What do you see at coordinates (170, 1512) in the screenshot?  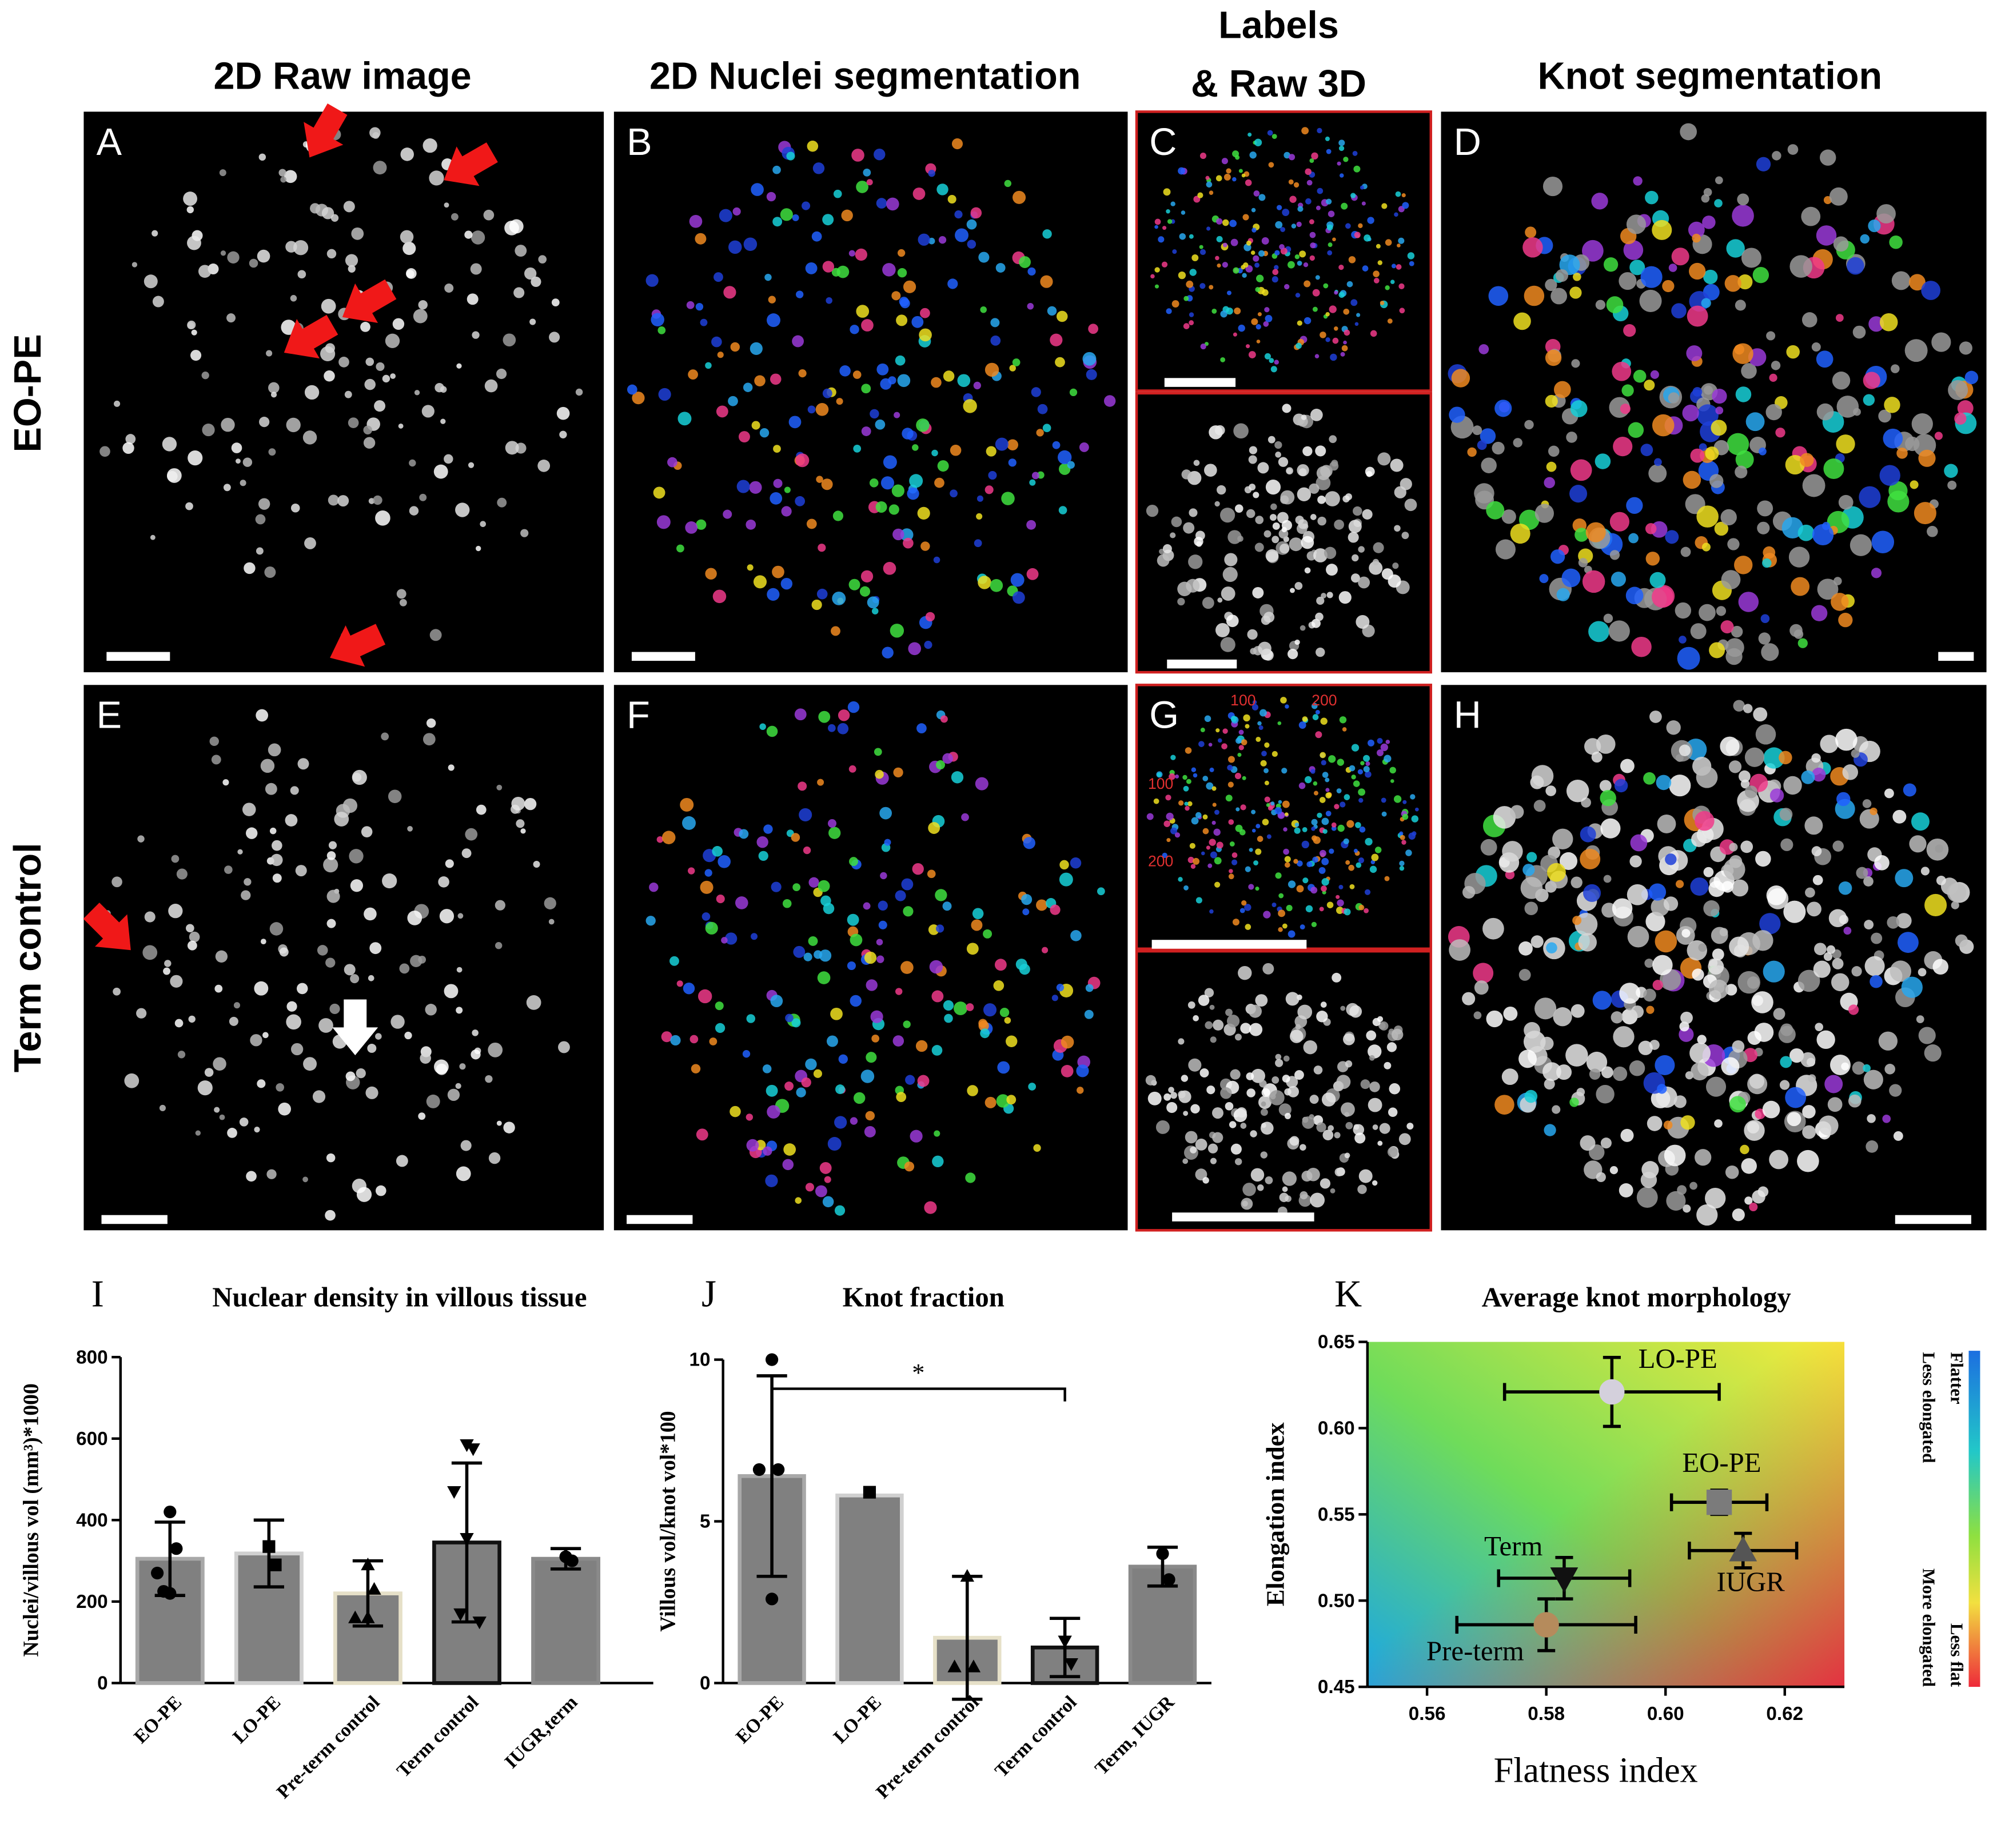 I see `data-point` at bounding box center [170, 1512].